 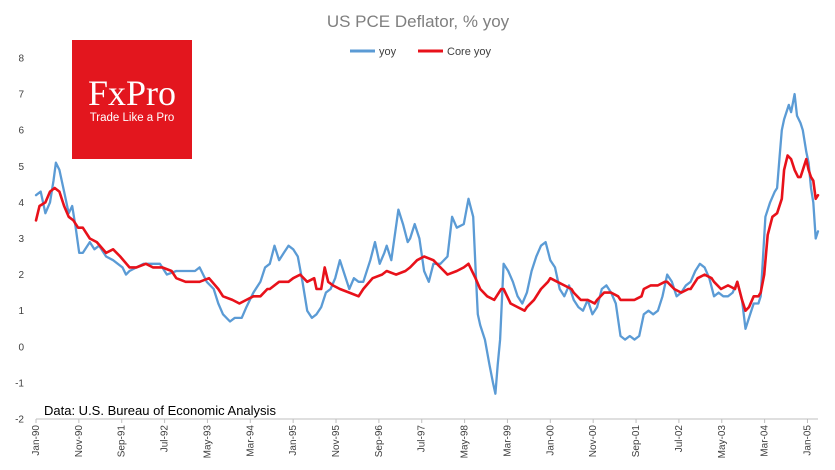 What do you see at coordinates (132, 118) in the screenshot?
I see `logo-tagline: Trade Like a Pro` at bounding box center [132, 118].